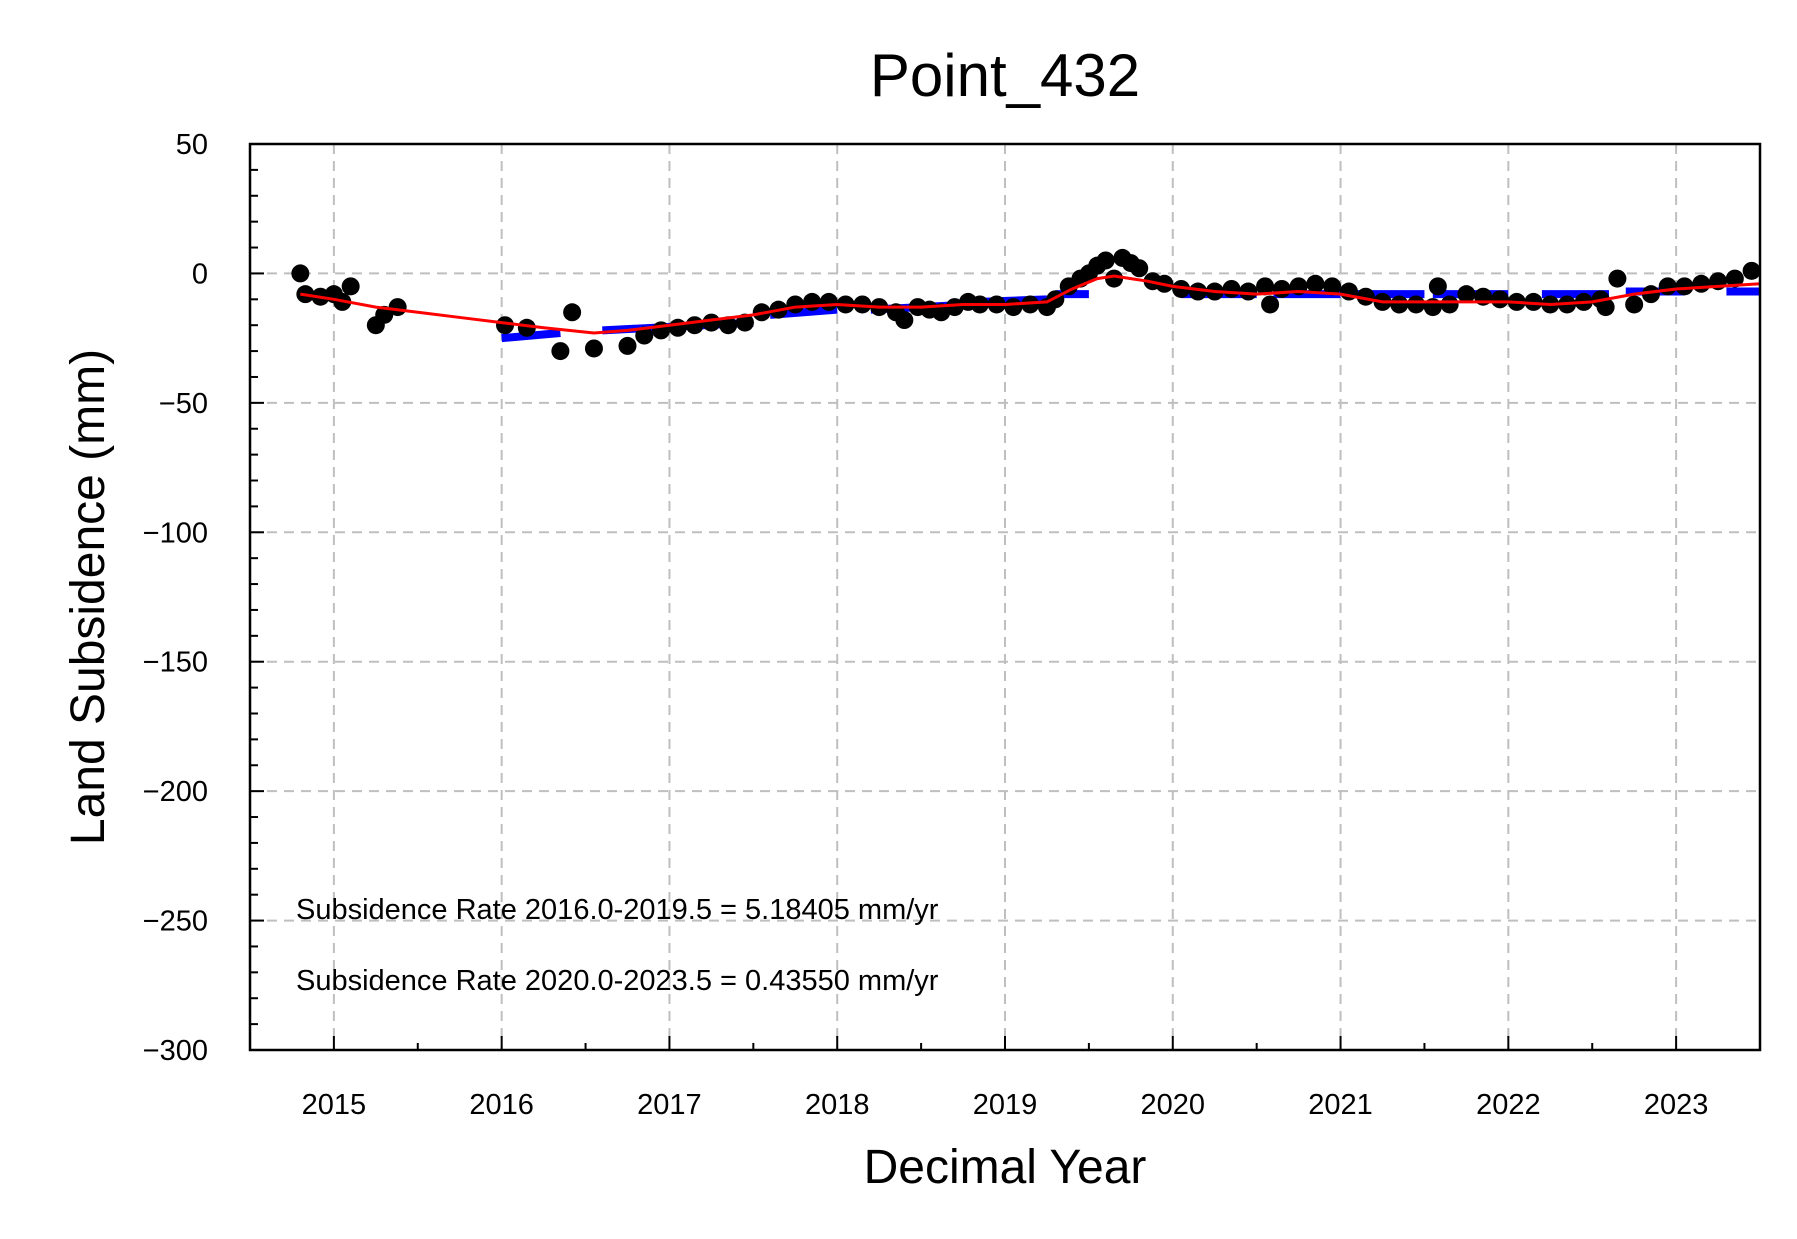 Image resolution: width=1797 pixels, height=1239 pixels. What do you see at coordinates (183, 404) in the screenshot?
I see `y-tick-label: −50` at bounding box center [183, 404].